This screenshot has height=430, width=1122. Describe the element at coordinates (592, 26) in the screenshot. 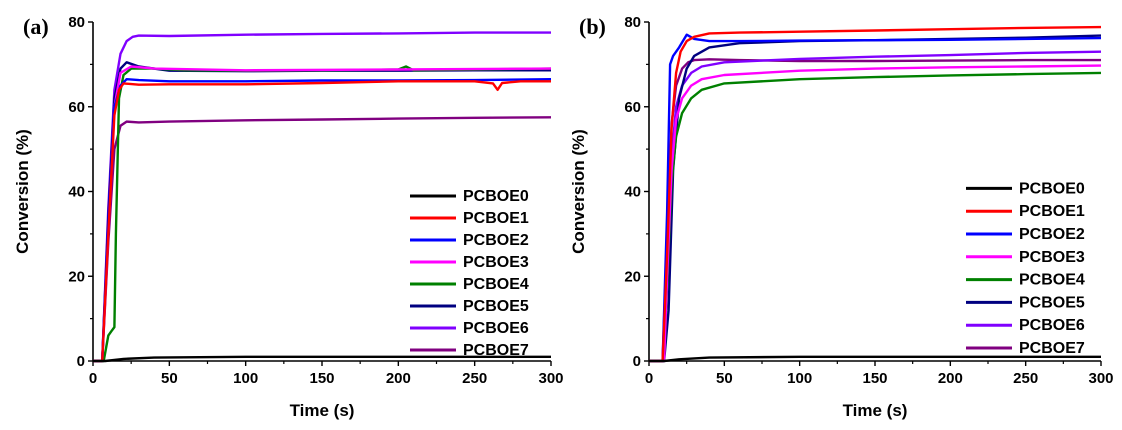

I see `panel-label: (b)` at that location.